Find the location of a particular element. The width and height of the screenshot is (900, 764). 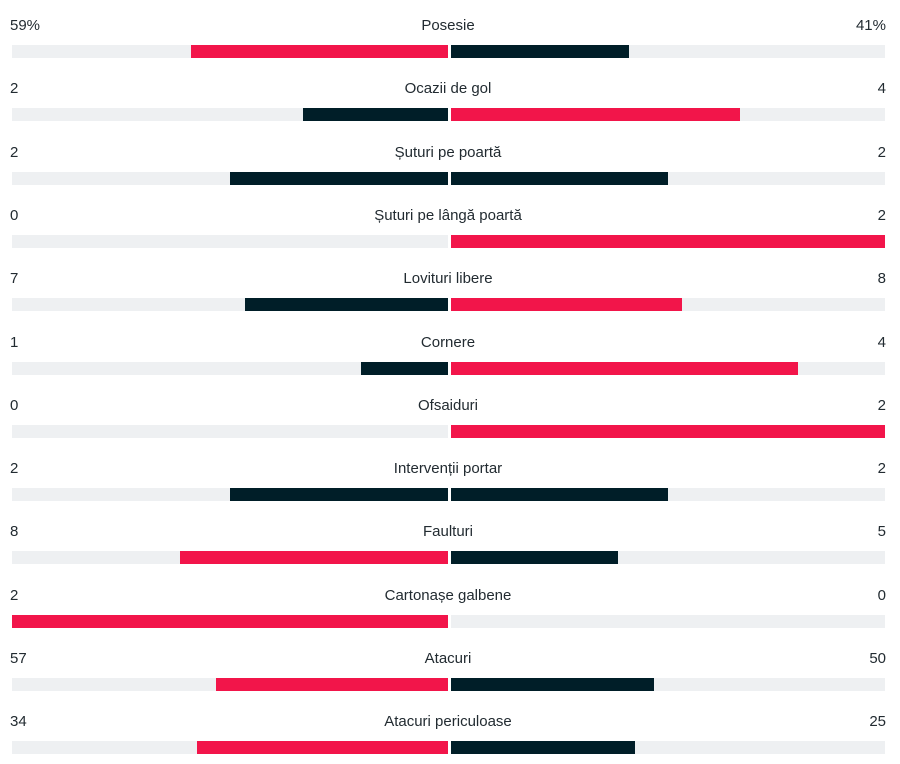

away-value: 25 is located at coordinates (877, 722).